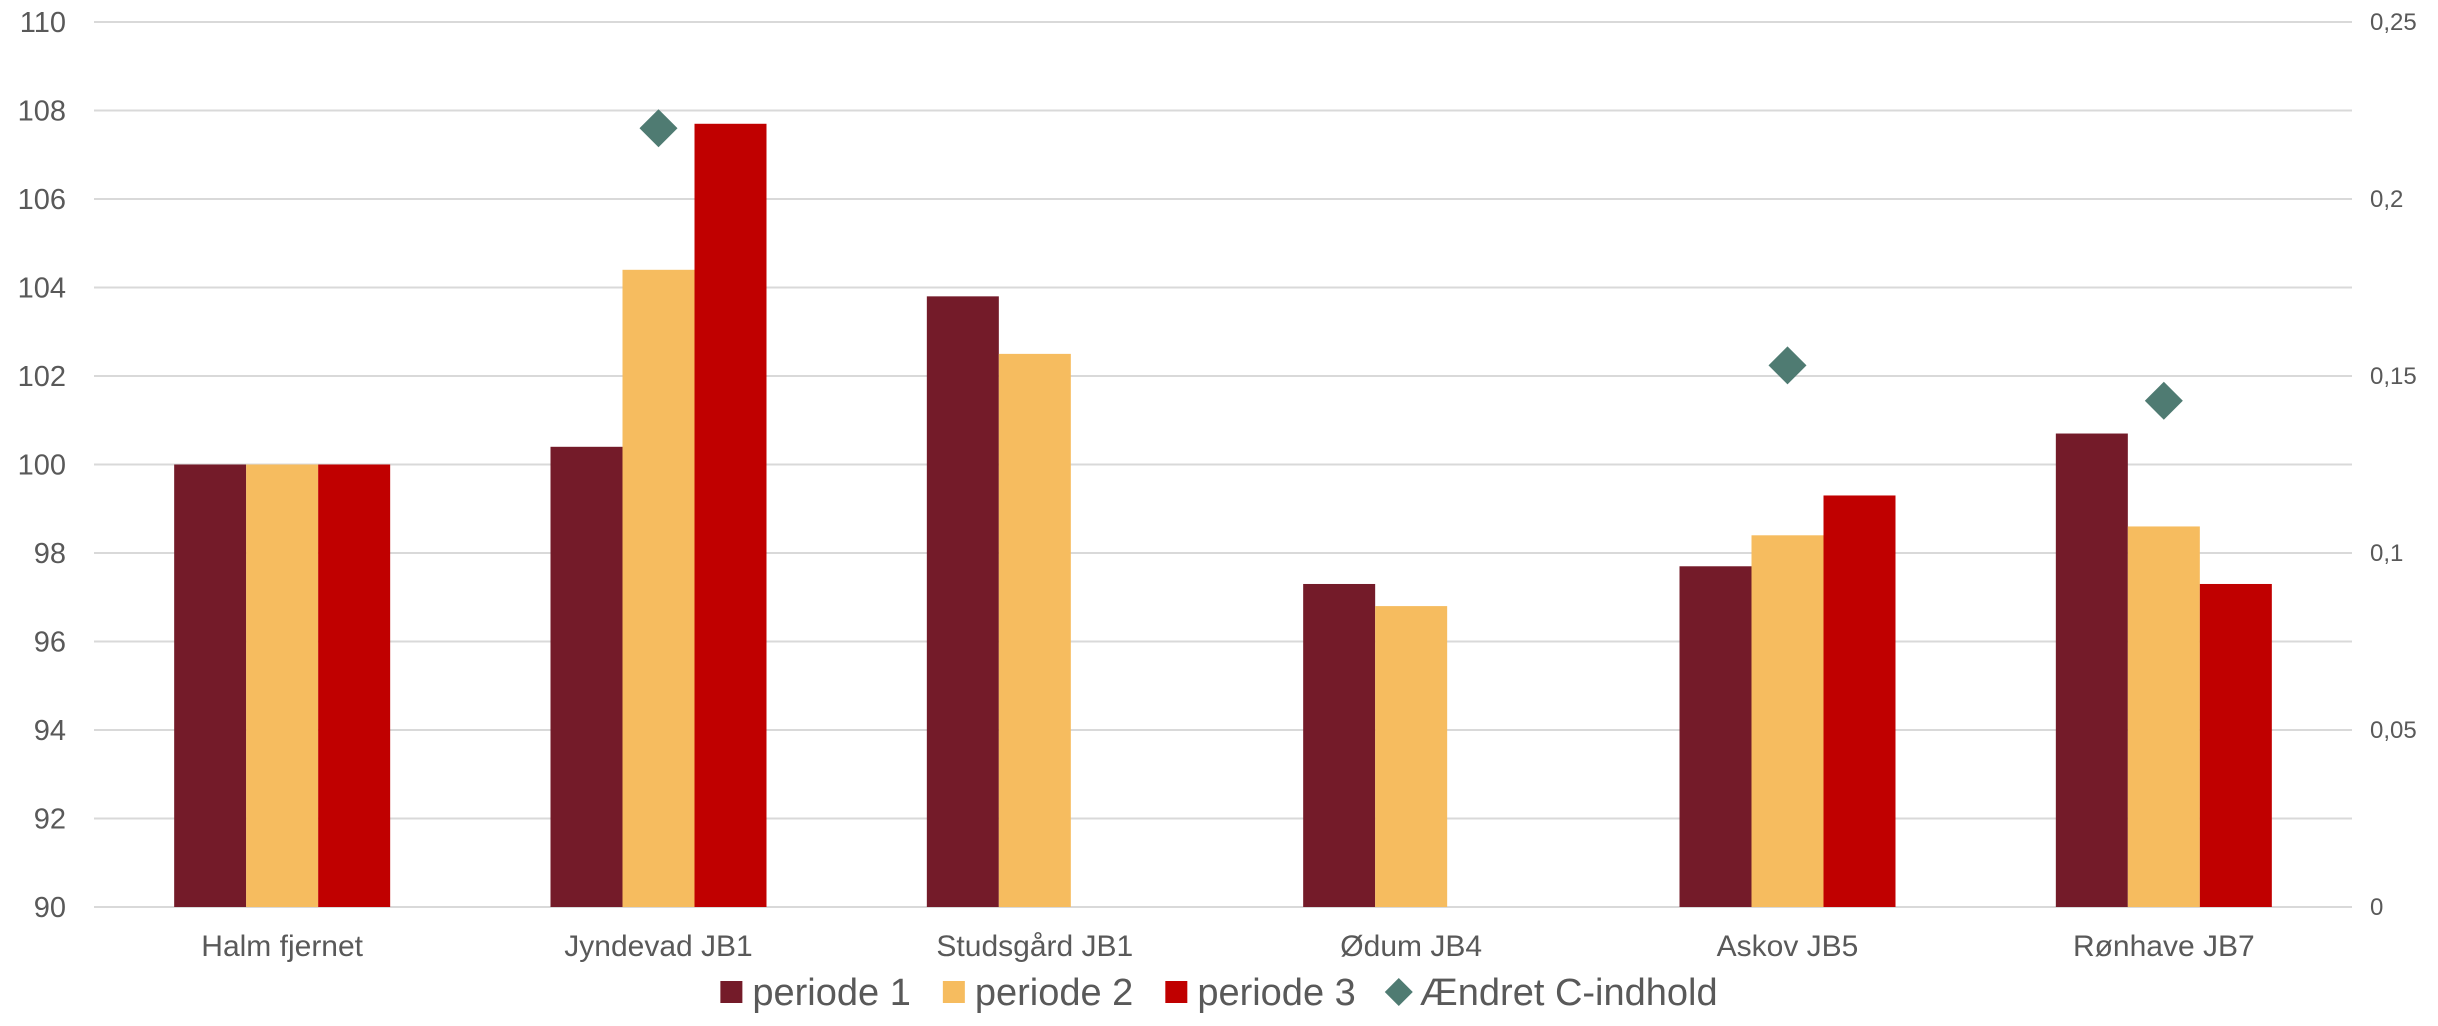 This screenshot has width=2438, height=1026. I want to click on y-left-tick-label: 108, so click(42, 112).